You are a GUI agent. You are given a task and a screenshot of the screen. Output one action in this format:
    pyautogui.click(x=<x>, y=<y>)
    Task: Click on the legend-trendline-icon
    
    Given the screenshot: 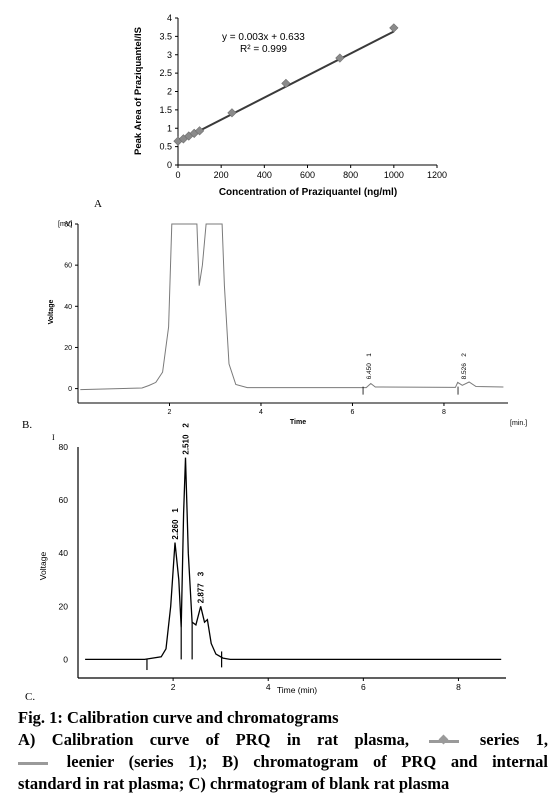 What is the action you would take?
    pyautogui.click(x=33, y=763)
    